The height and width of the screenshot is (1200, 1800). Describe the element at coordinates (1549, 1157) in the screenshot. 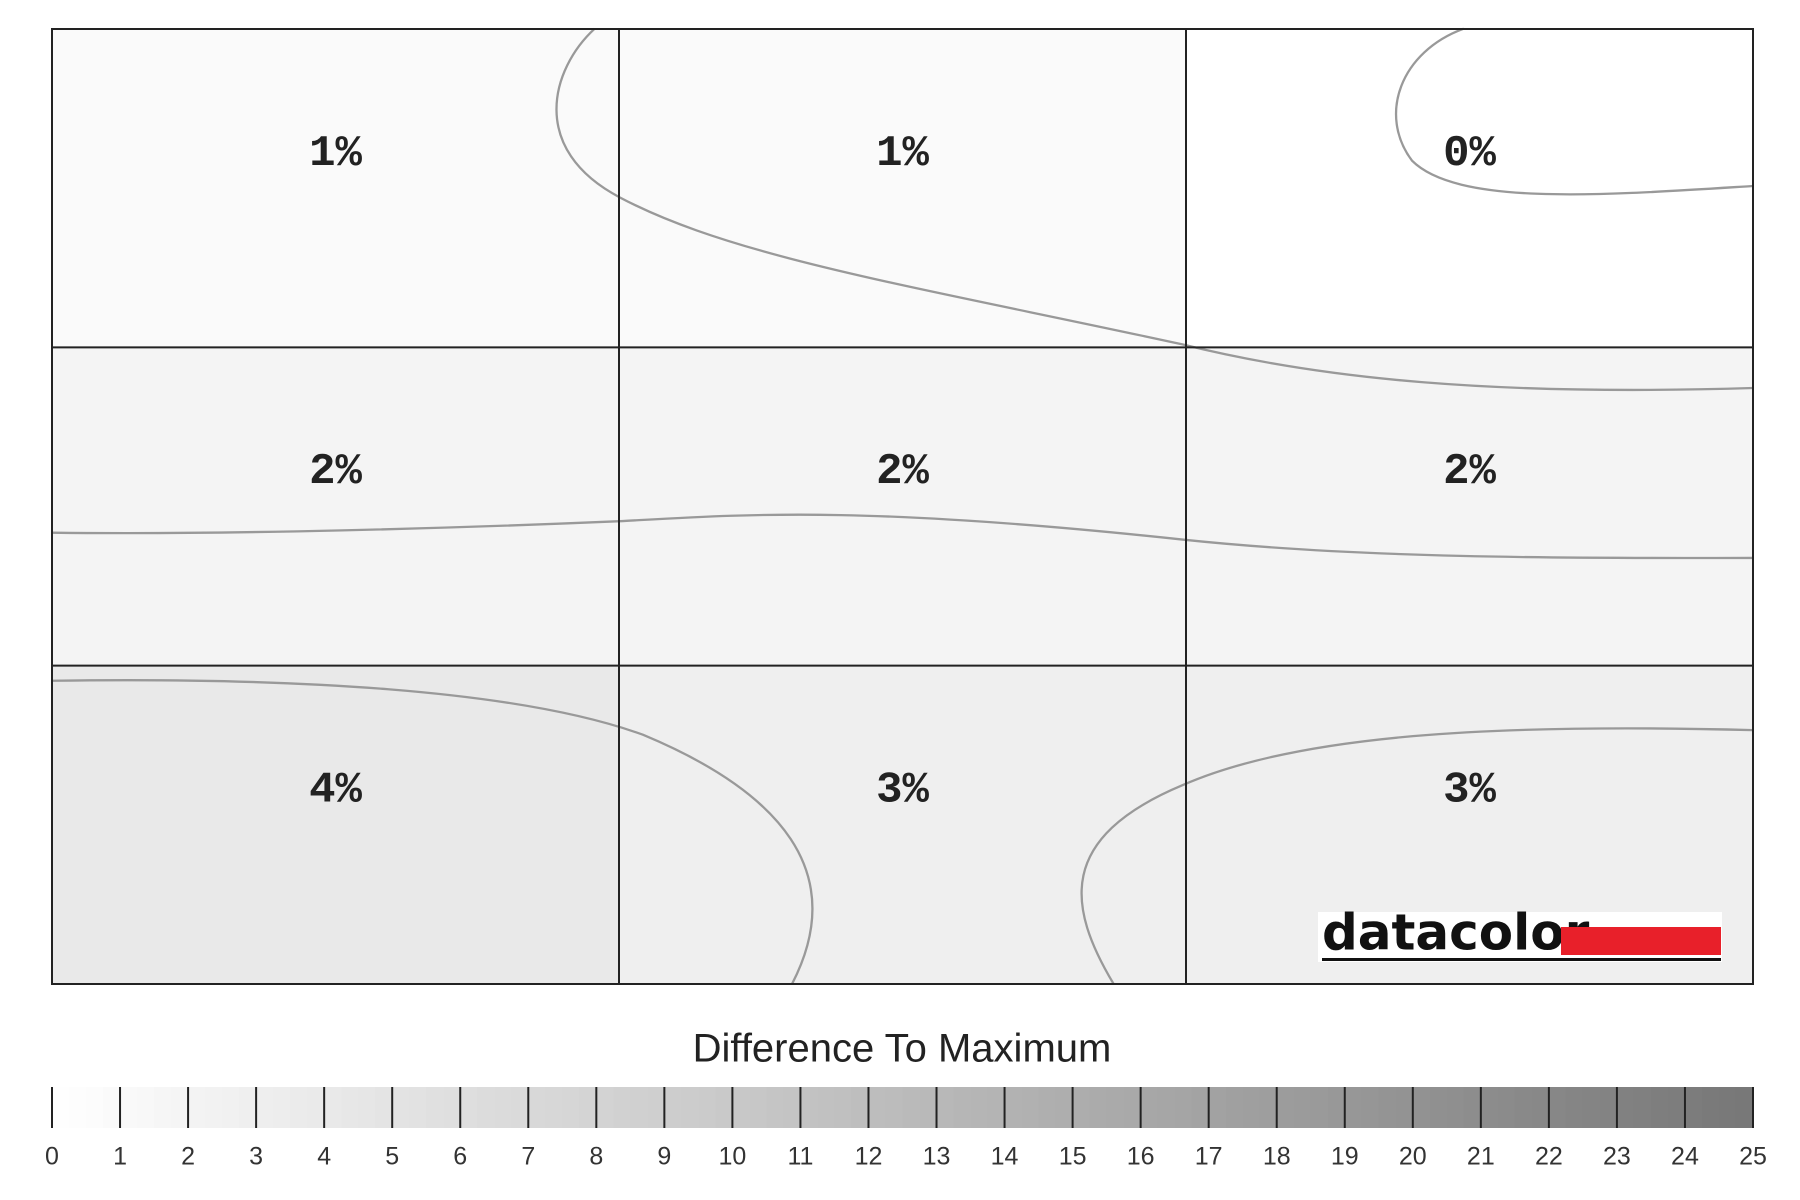

I see `colorbar-tick-label: 22` at that location.